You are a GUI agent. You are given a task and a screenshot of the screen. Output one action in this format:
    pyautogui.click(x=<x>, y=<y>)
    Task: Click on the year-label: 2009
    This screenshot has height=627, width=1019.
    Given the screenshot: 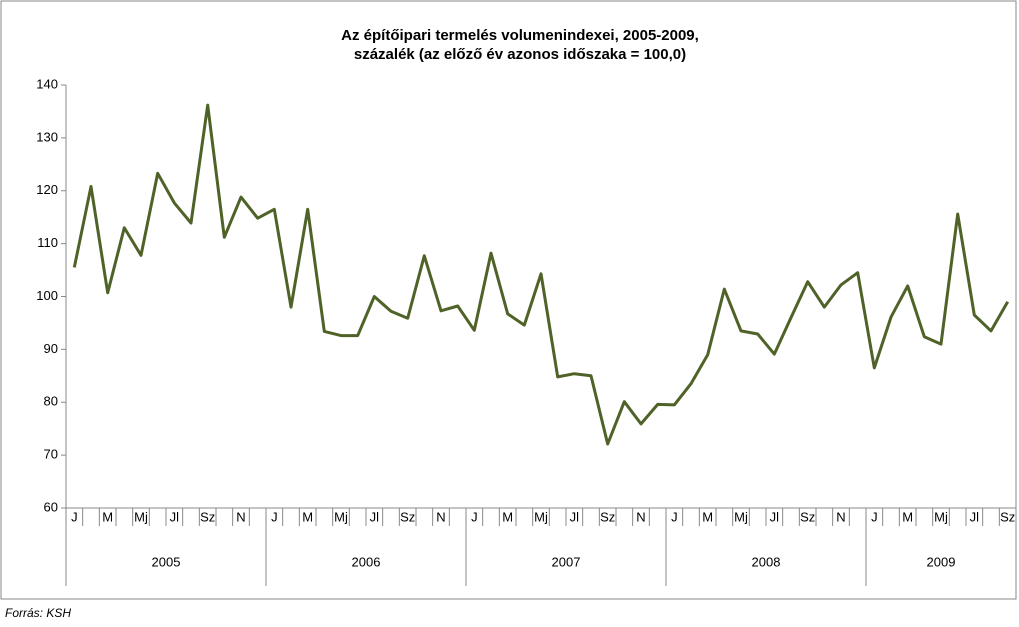 What is the action you would take?
    pyautogui.click(x=941, y=561)
    